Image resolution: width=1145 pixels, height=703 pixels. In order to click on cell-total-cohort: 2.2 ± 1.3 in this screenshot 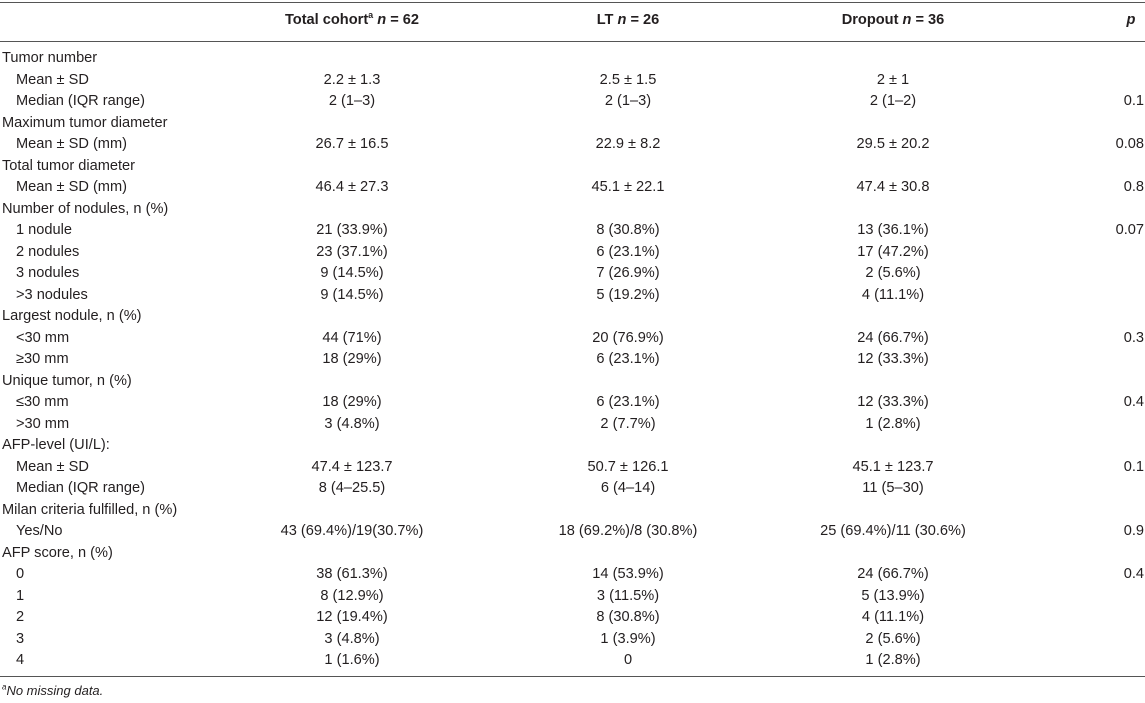, I will do `click(352, 79)`.